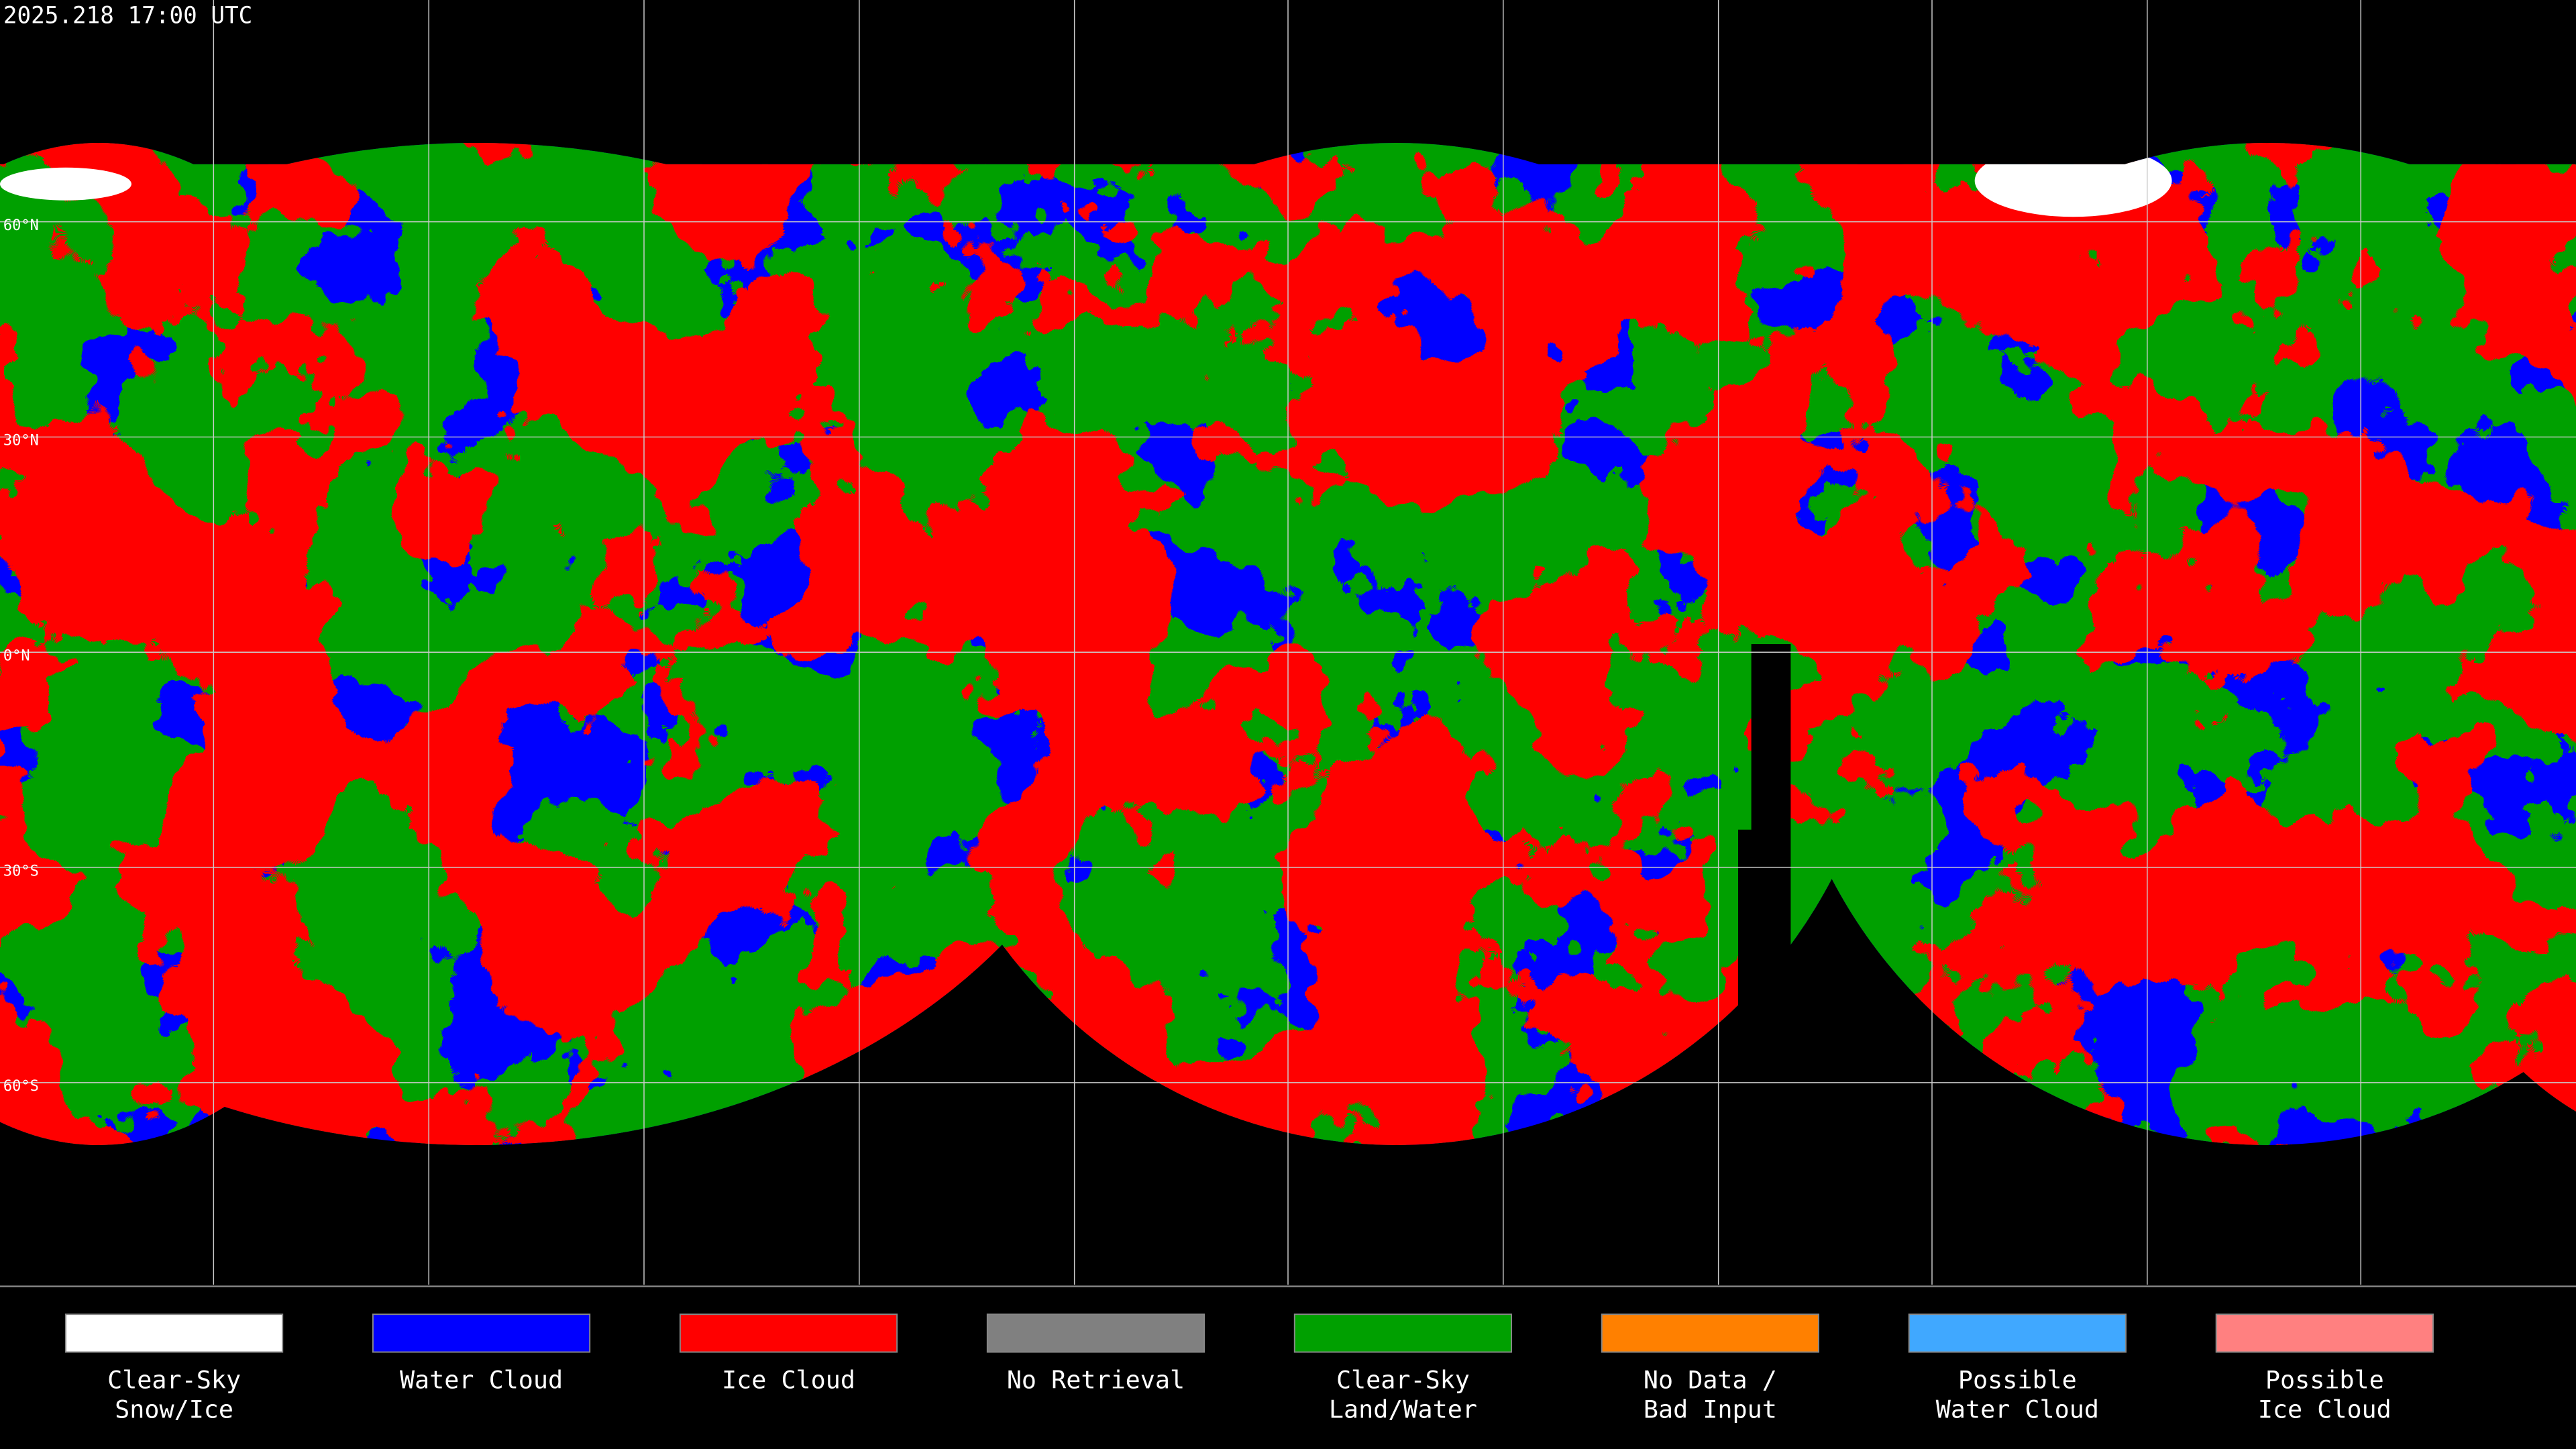  Describe the element at coordinates (21, 871) in the screenshot. I see `latitude-label: 30°S` at that location.